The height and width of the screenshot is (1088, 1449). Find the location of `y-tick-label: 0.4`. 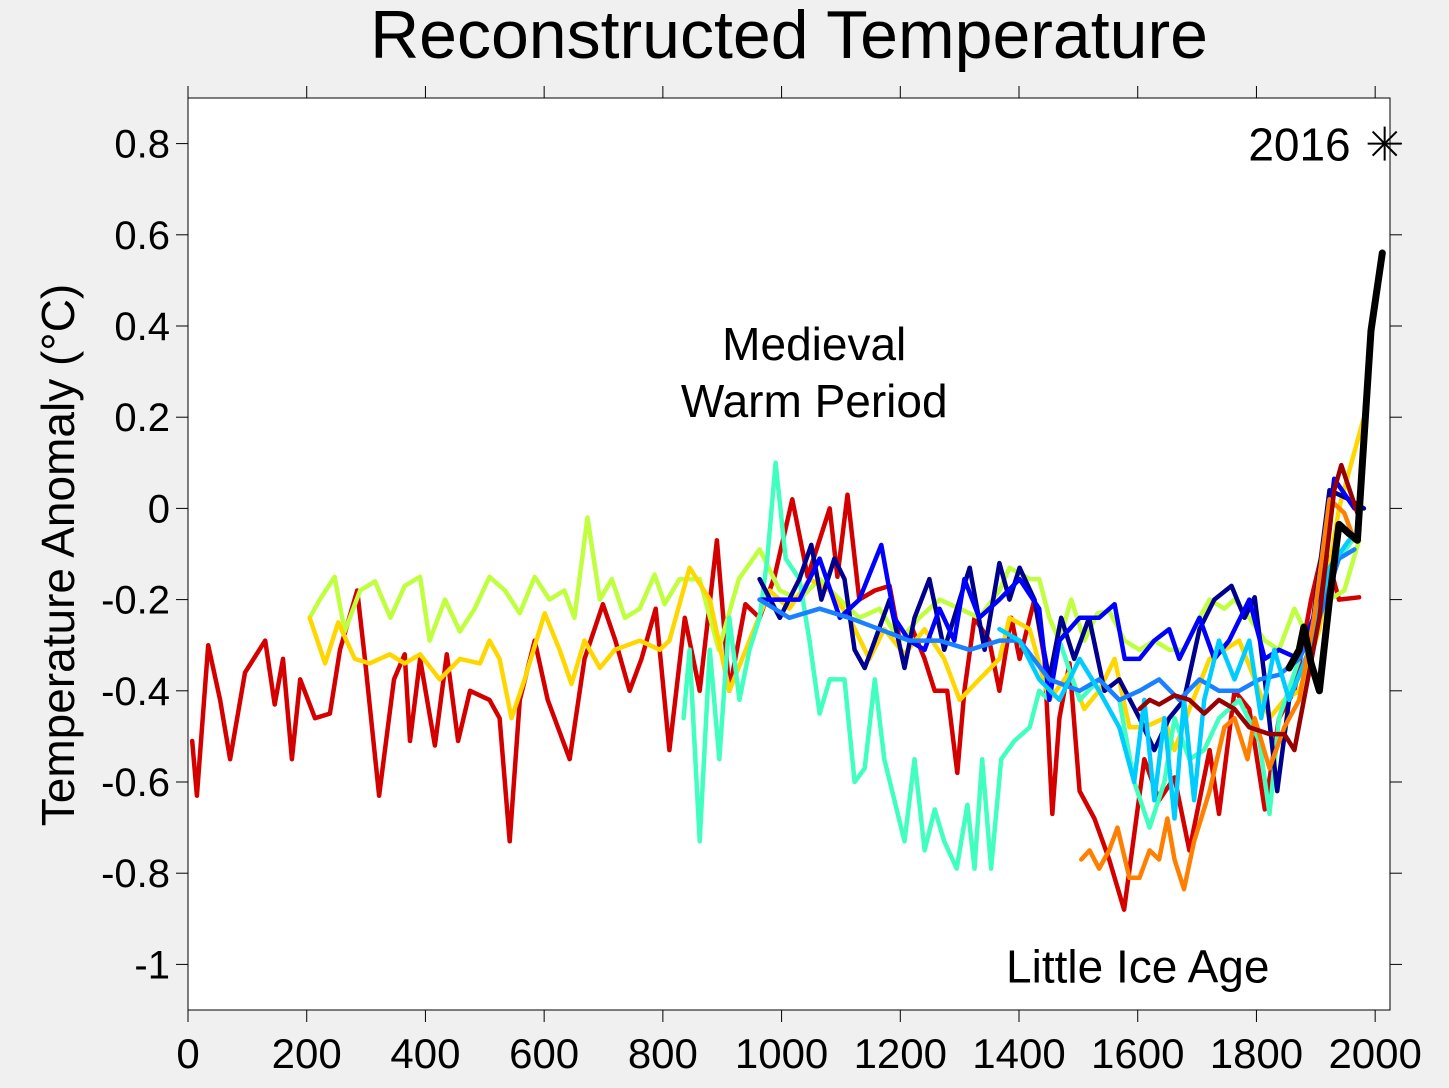

y-tick-label: 0.4 is located at coordinates (142, 327).